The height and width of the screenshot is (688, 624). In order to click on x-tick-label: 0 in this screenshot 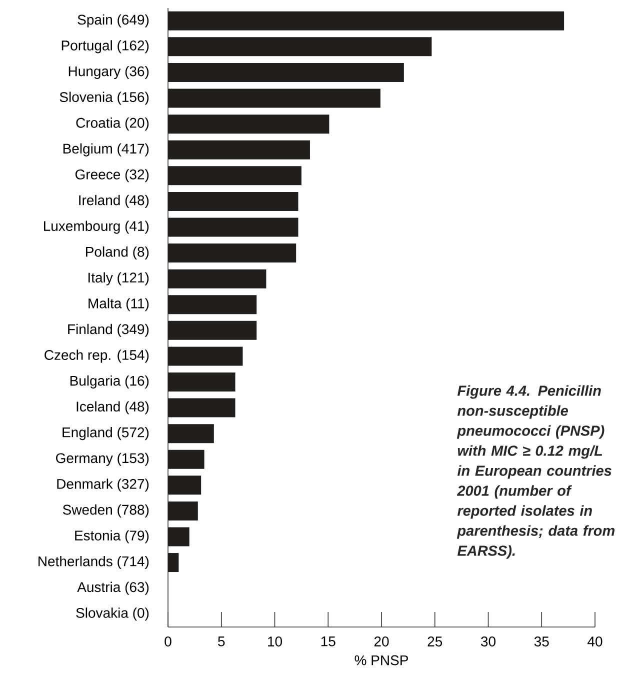, I will do `click(168, 641)`.